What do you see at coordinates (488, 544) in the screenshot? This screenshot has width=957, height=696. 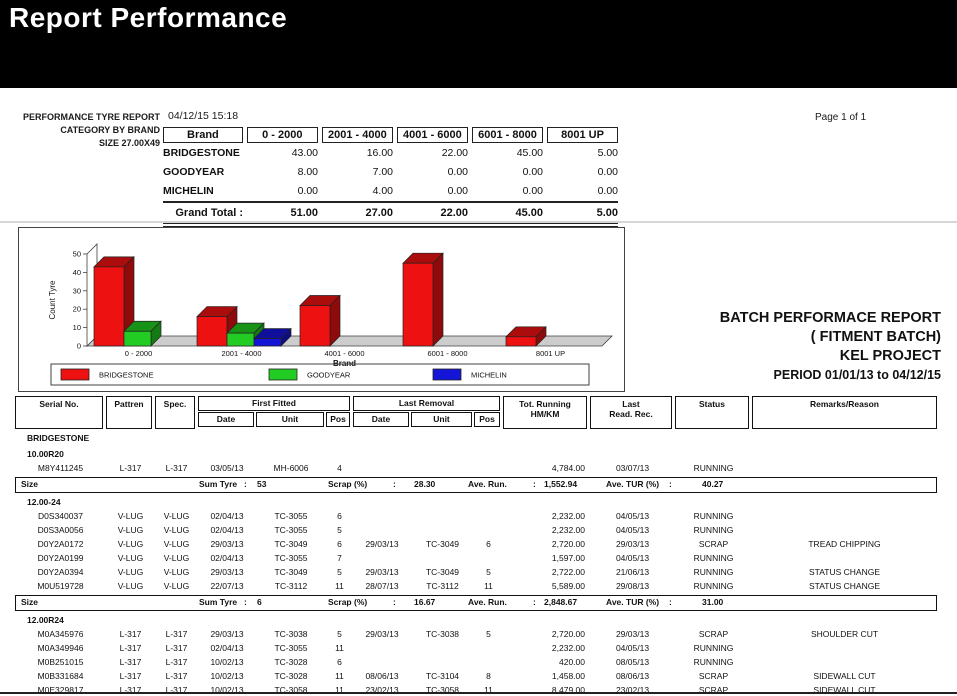 I see `cell: 6` at bounding box center [488, 544].